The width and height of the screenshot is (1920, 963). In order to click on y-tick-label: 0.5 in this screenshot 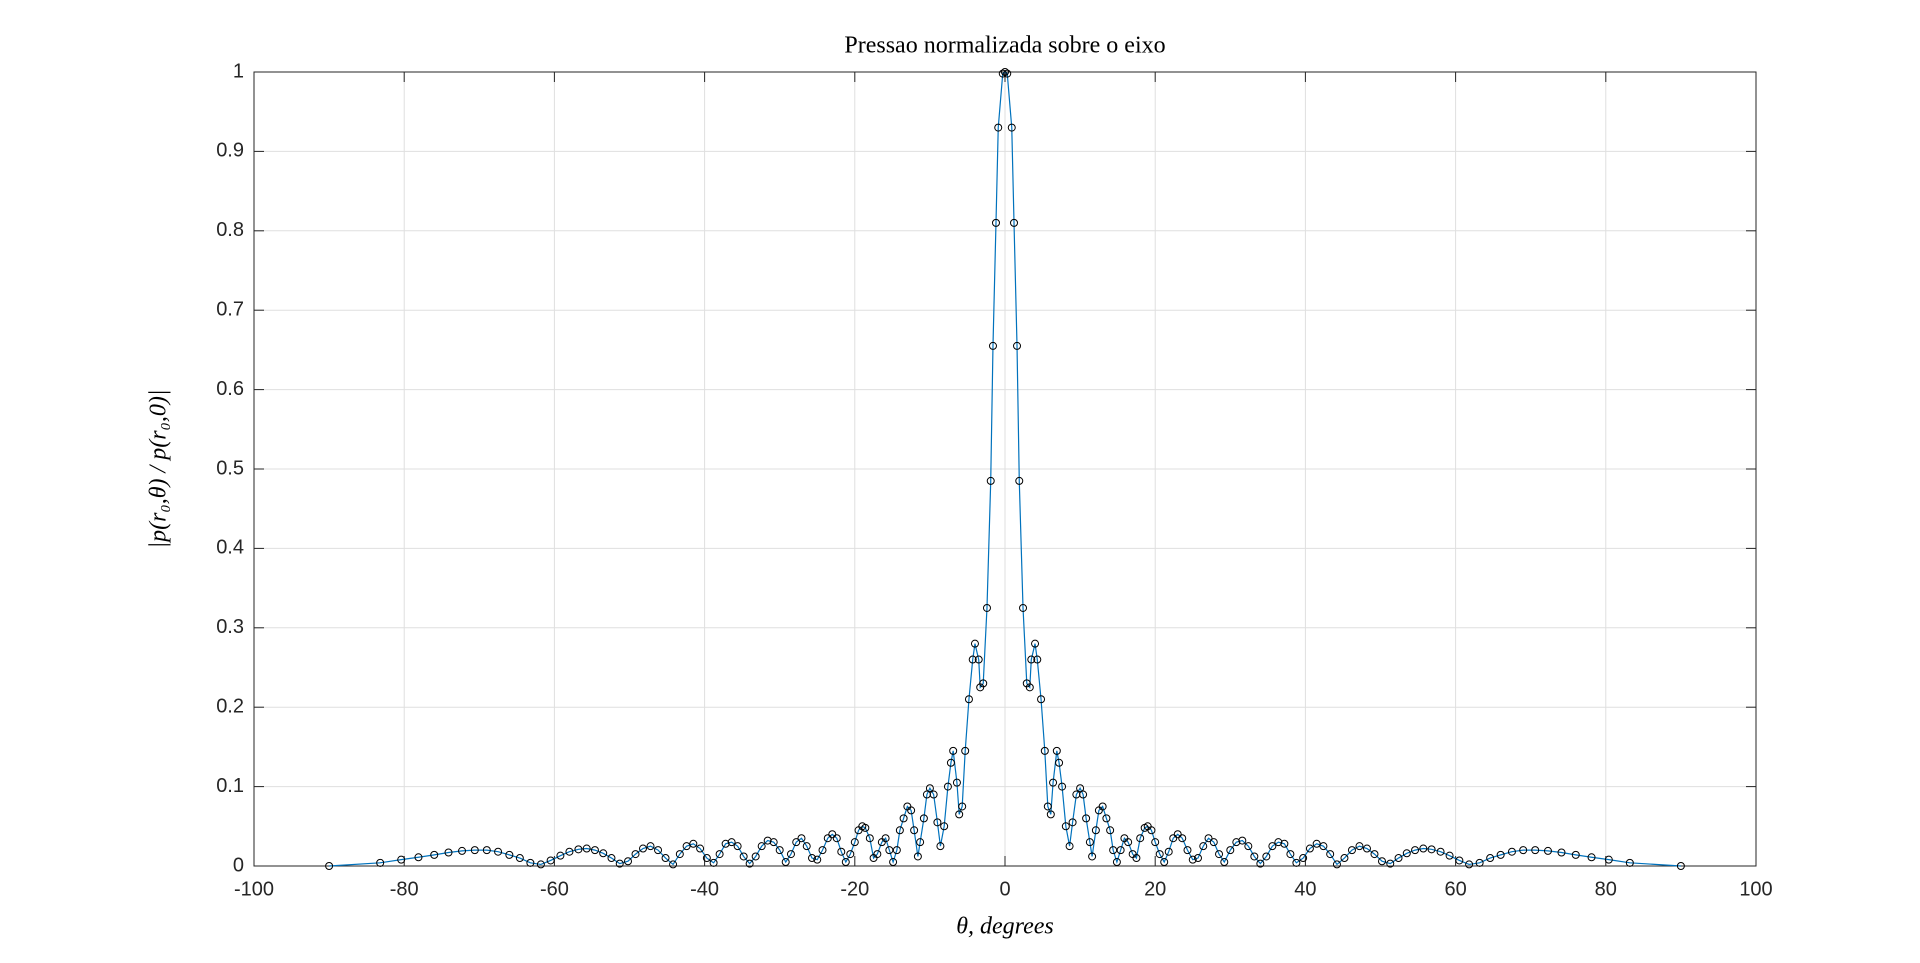, I will do `click(230, 468)`.